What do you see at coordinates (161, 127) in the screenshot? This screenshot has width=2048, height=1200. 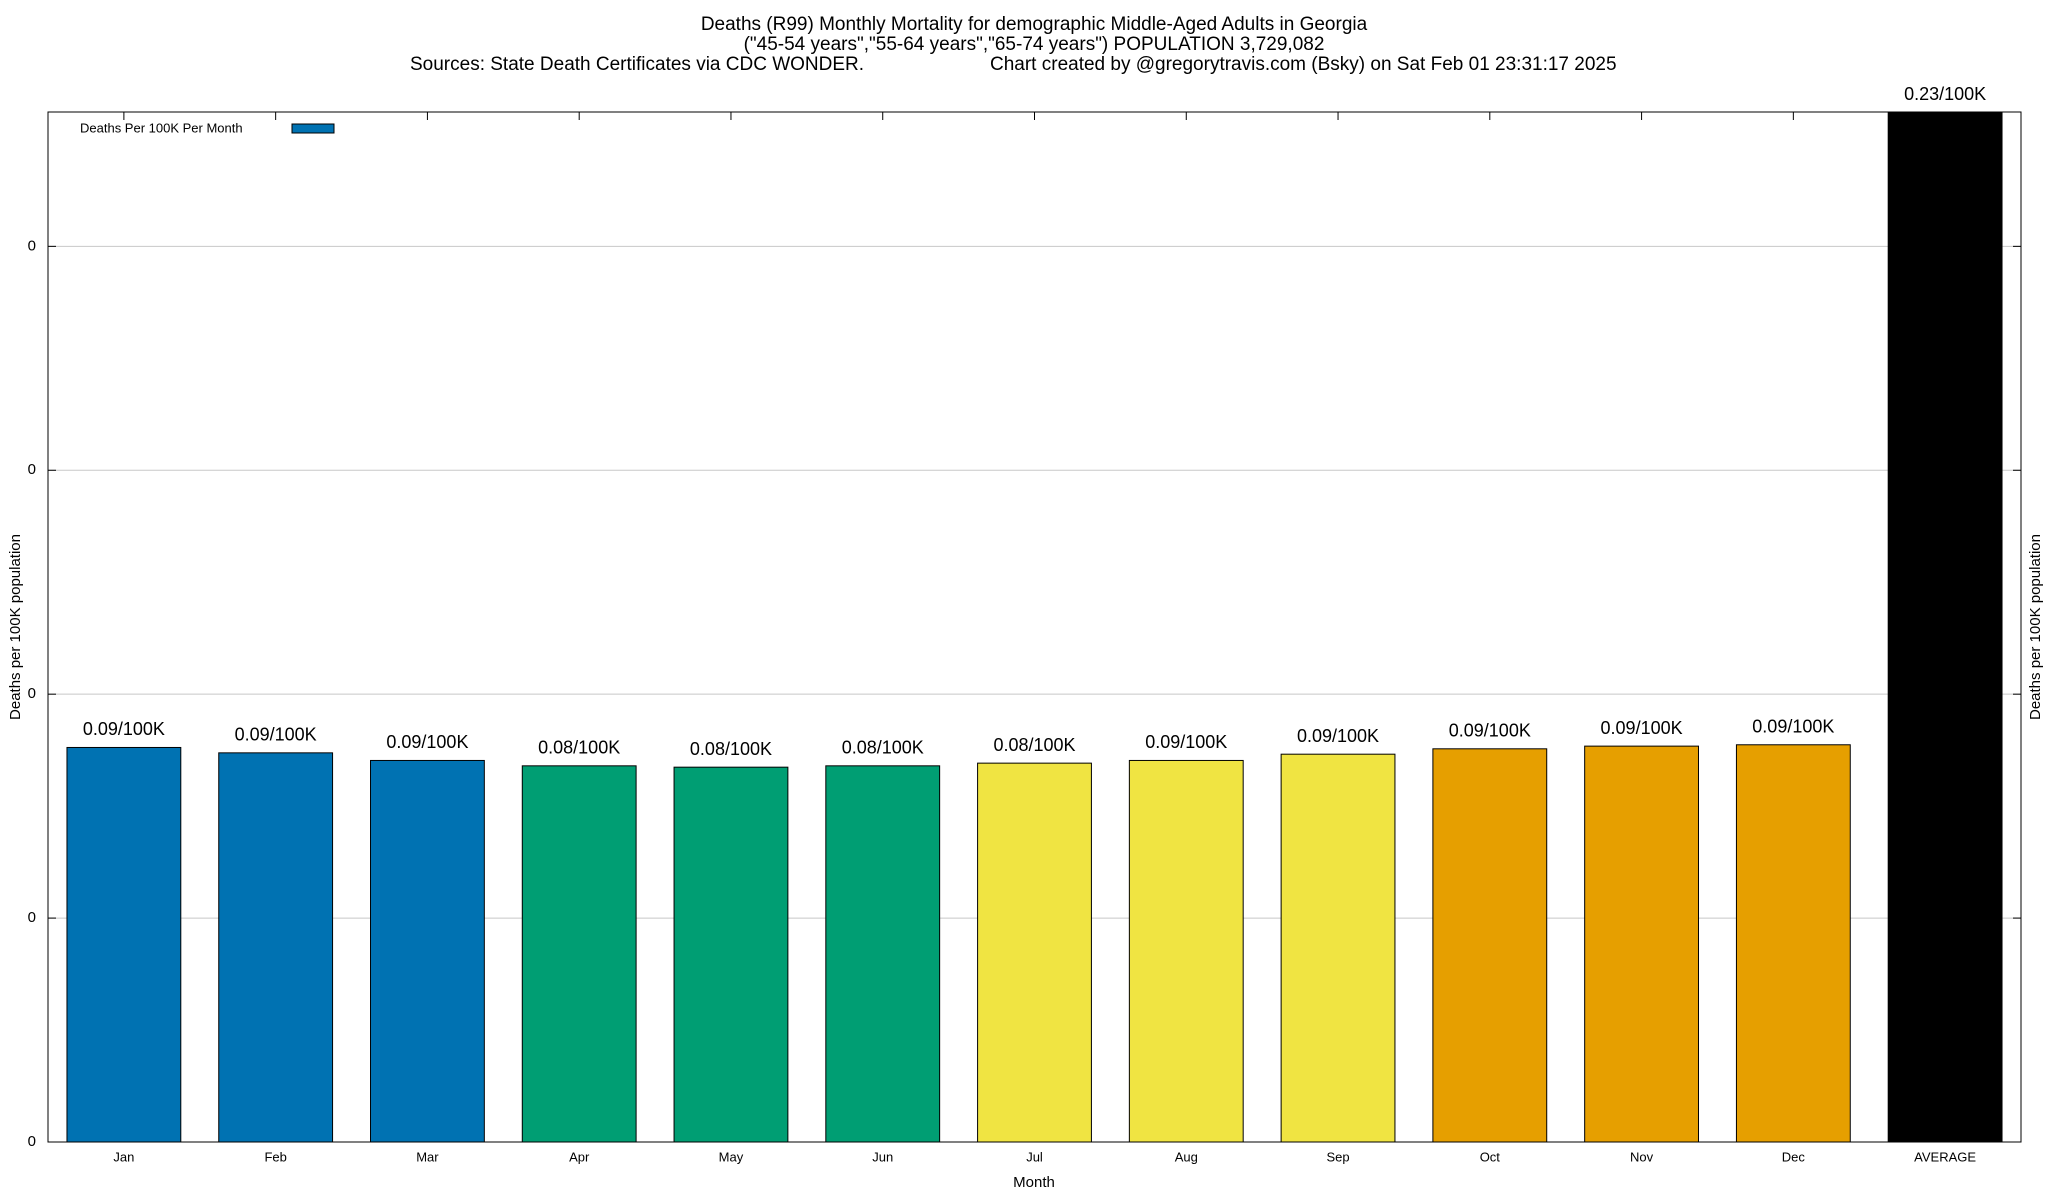 I see `legend-label: Deaths Per 100K Per Month` at bounding box center [161, 127].